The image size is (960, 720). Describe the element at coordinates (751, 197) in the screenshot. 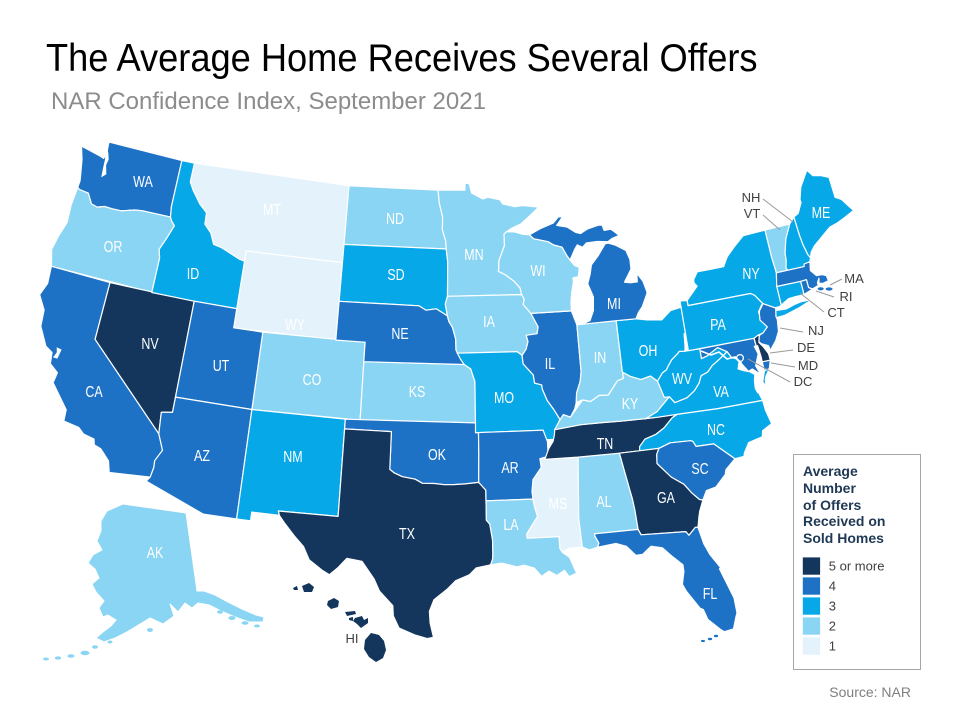

I see `svg-text: NH` at that location.